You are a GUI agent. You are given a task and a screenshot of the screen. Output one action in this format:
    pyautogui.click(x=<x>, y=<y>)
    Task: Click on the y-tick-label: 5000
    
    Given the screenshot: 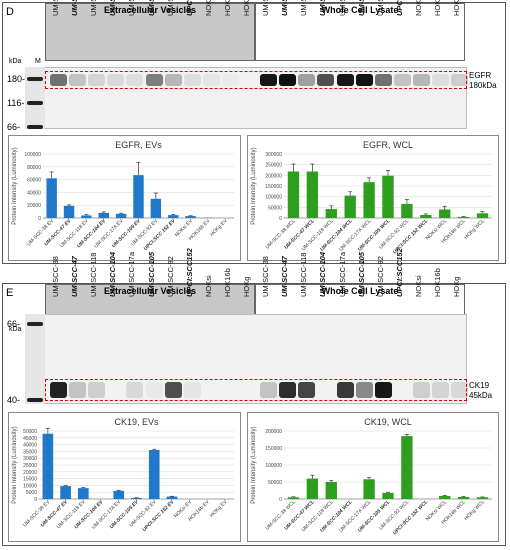 What is the action you would take?
    pyautogui.click(x=31, y=493)
    